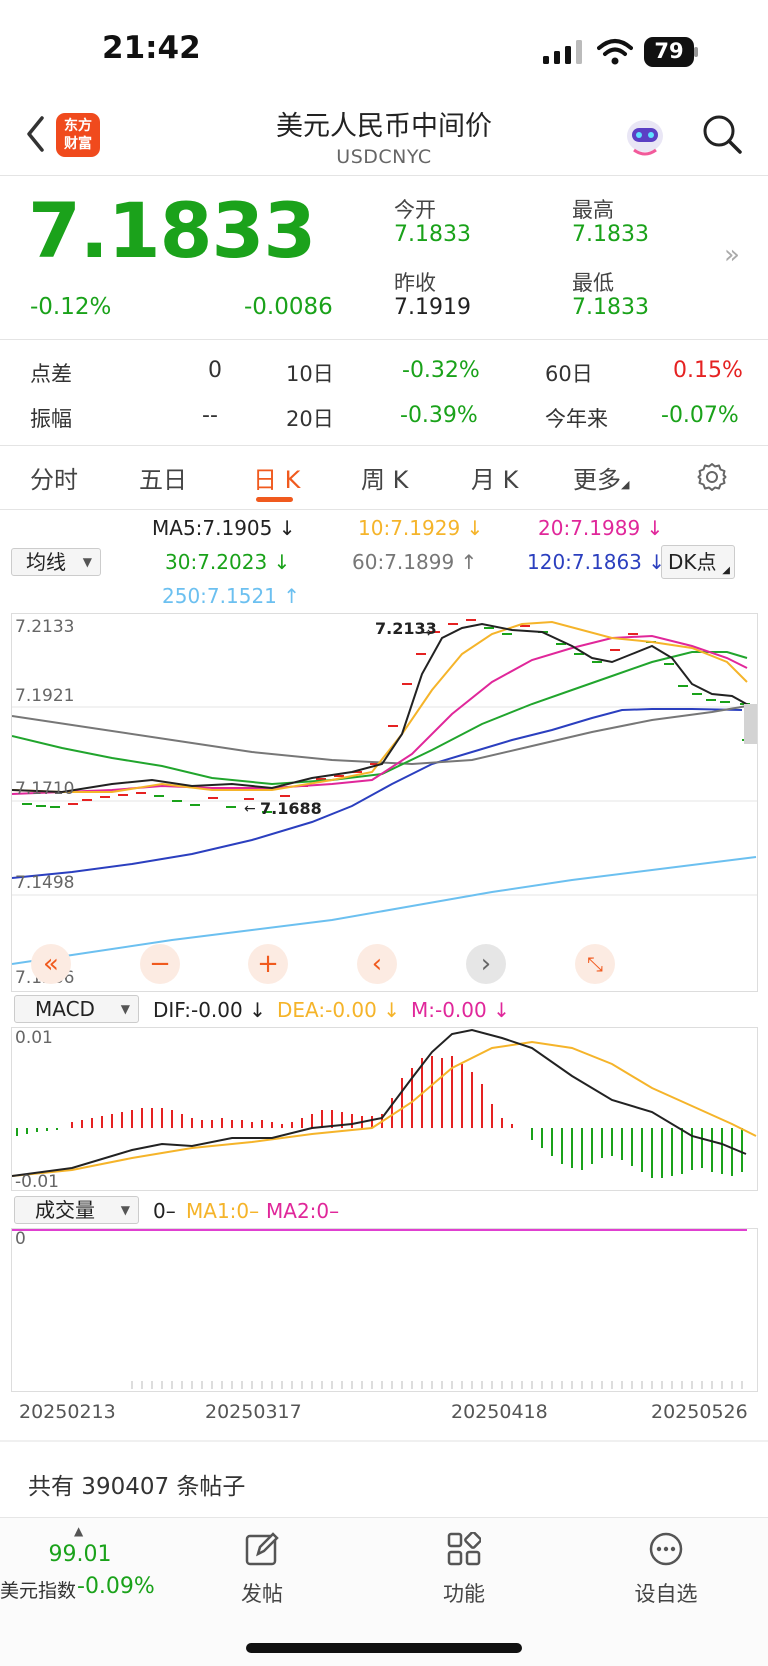  I want to click on search-icon, so click(722, 134).